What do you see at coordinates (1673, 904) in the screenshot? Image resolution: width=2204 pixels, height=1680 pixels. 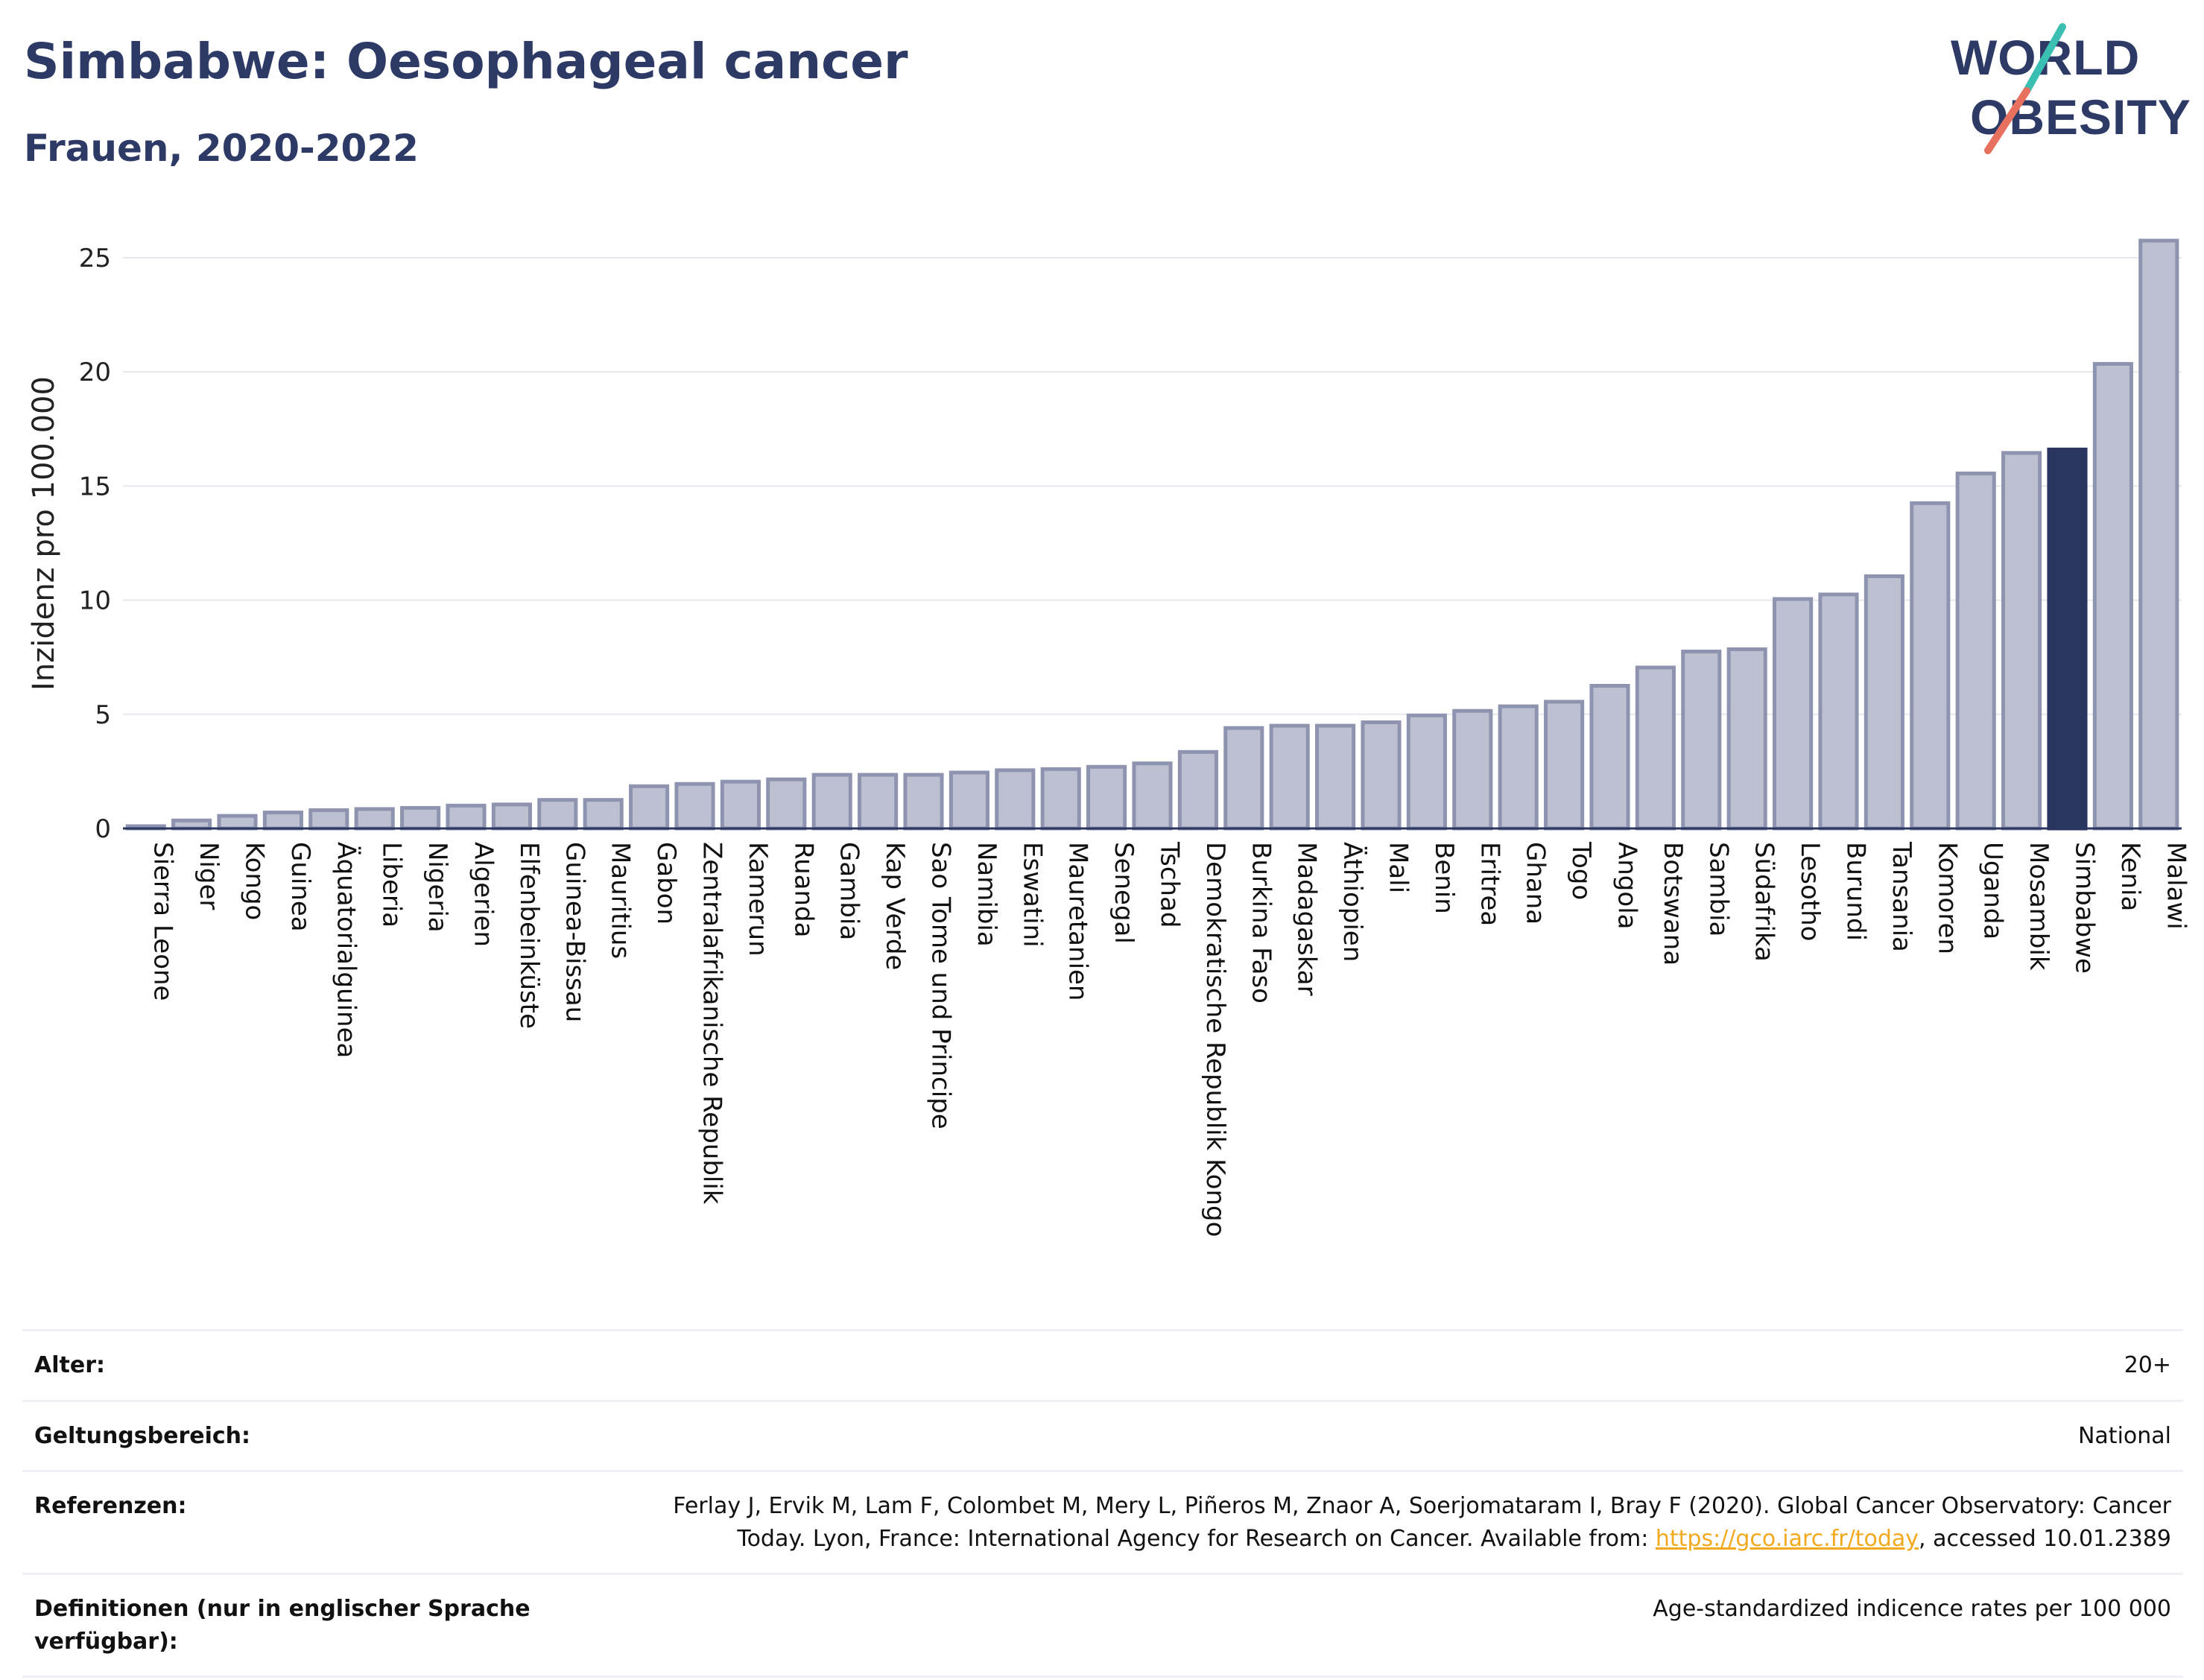 I see `x-tick-label: Botswana` at bounding box center [1673, 904].